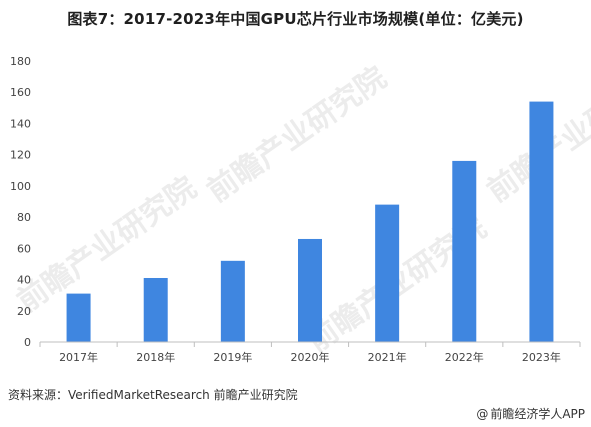  What do you see at coordinates (20, 202) in the screenshot?
I see `y-axis-ticks: 0 20 40 60 80 100 120 140 160 180` at bounding box center [20, 202].